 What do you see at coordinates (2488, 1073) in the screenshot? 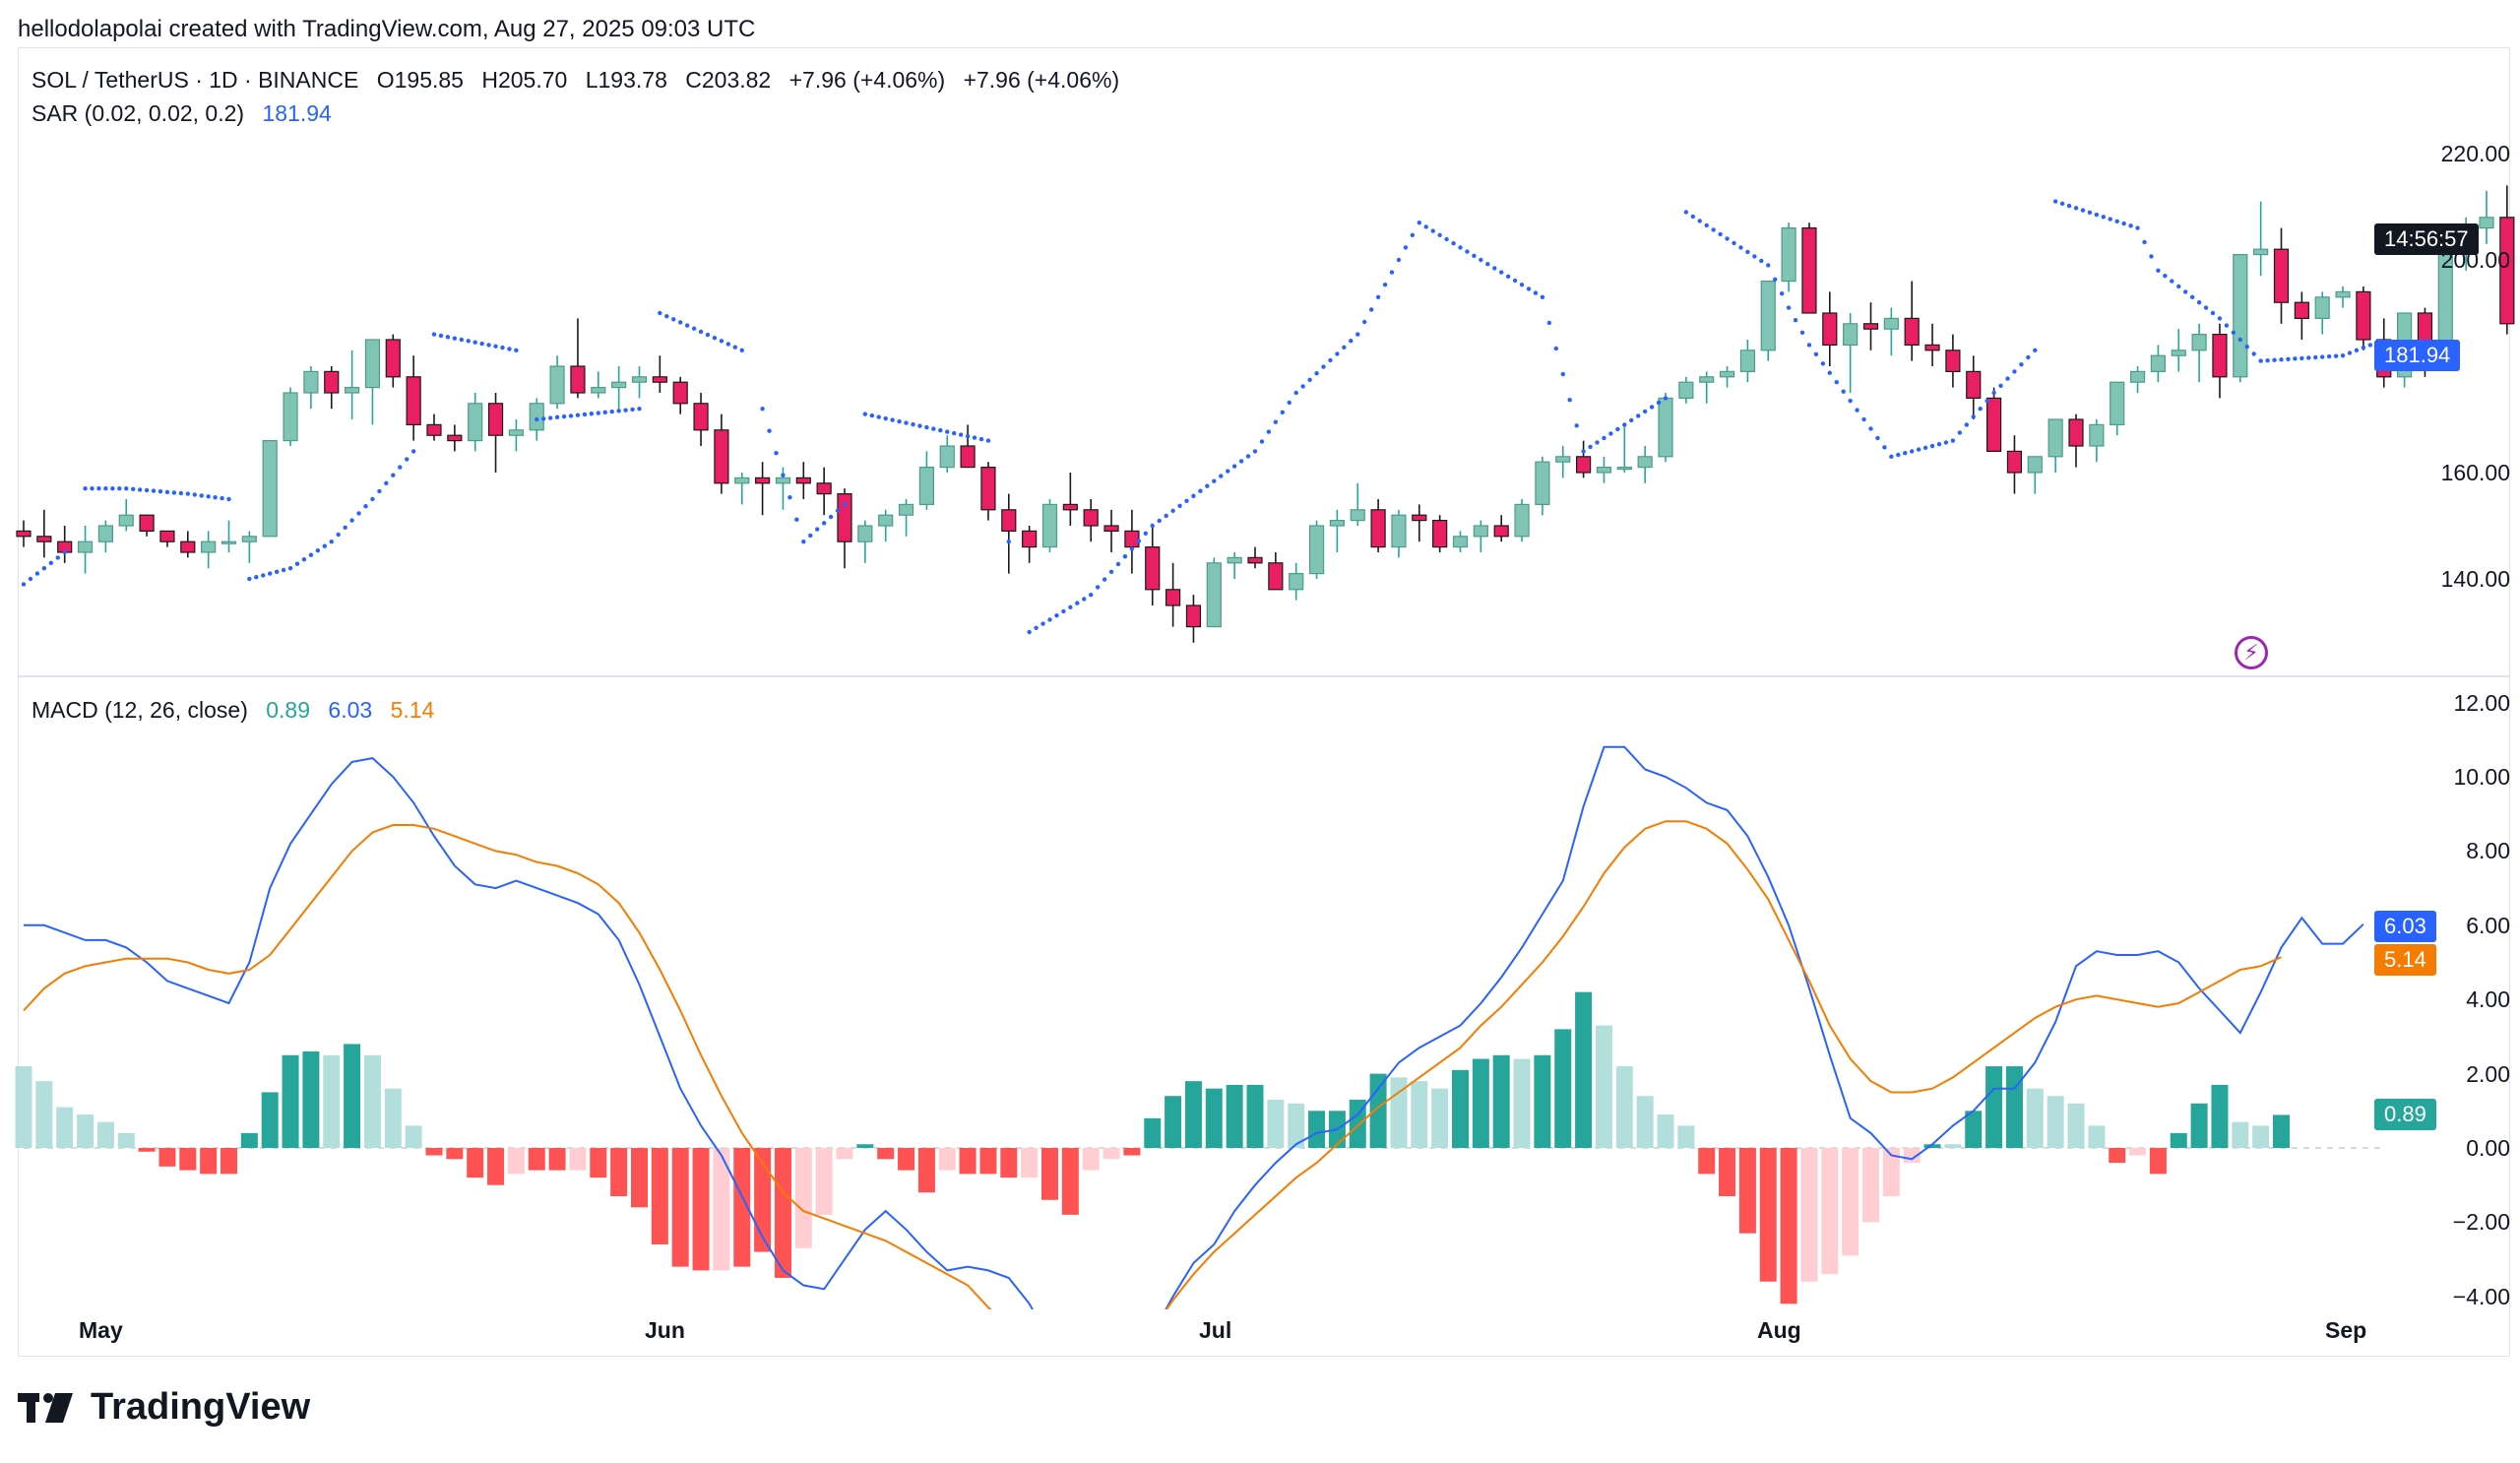
I see `macd-tick: 2.00` at bounding box center [2488, 1073].